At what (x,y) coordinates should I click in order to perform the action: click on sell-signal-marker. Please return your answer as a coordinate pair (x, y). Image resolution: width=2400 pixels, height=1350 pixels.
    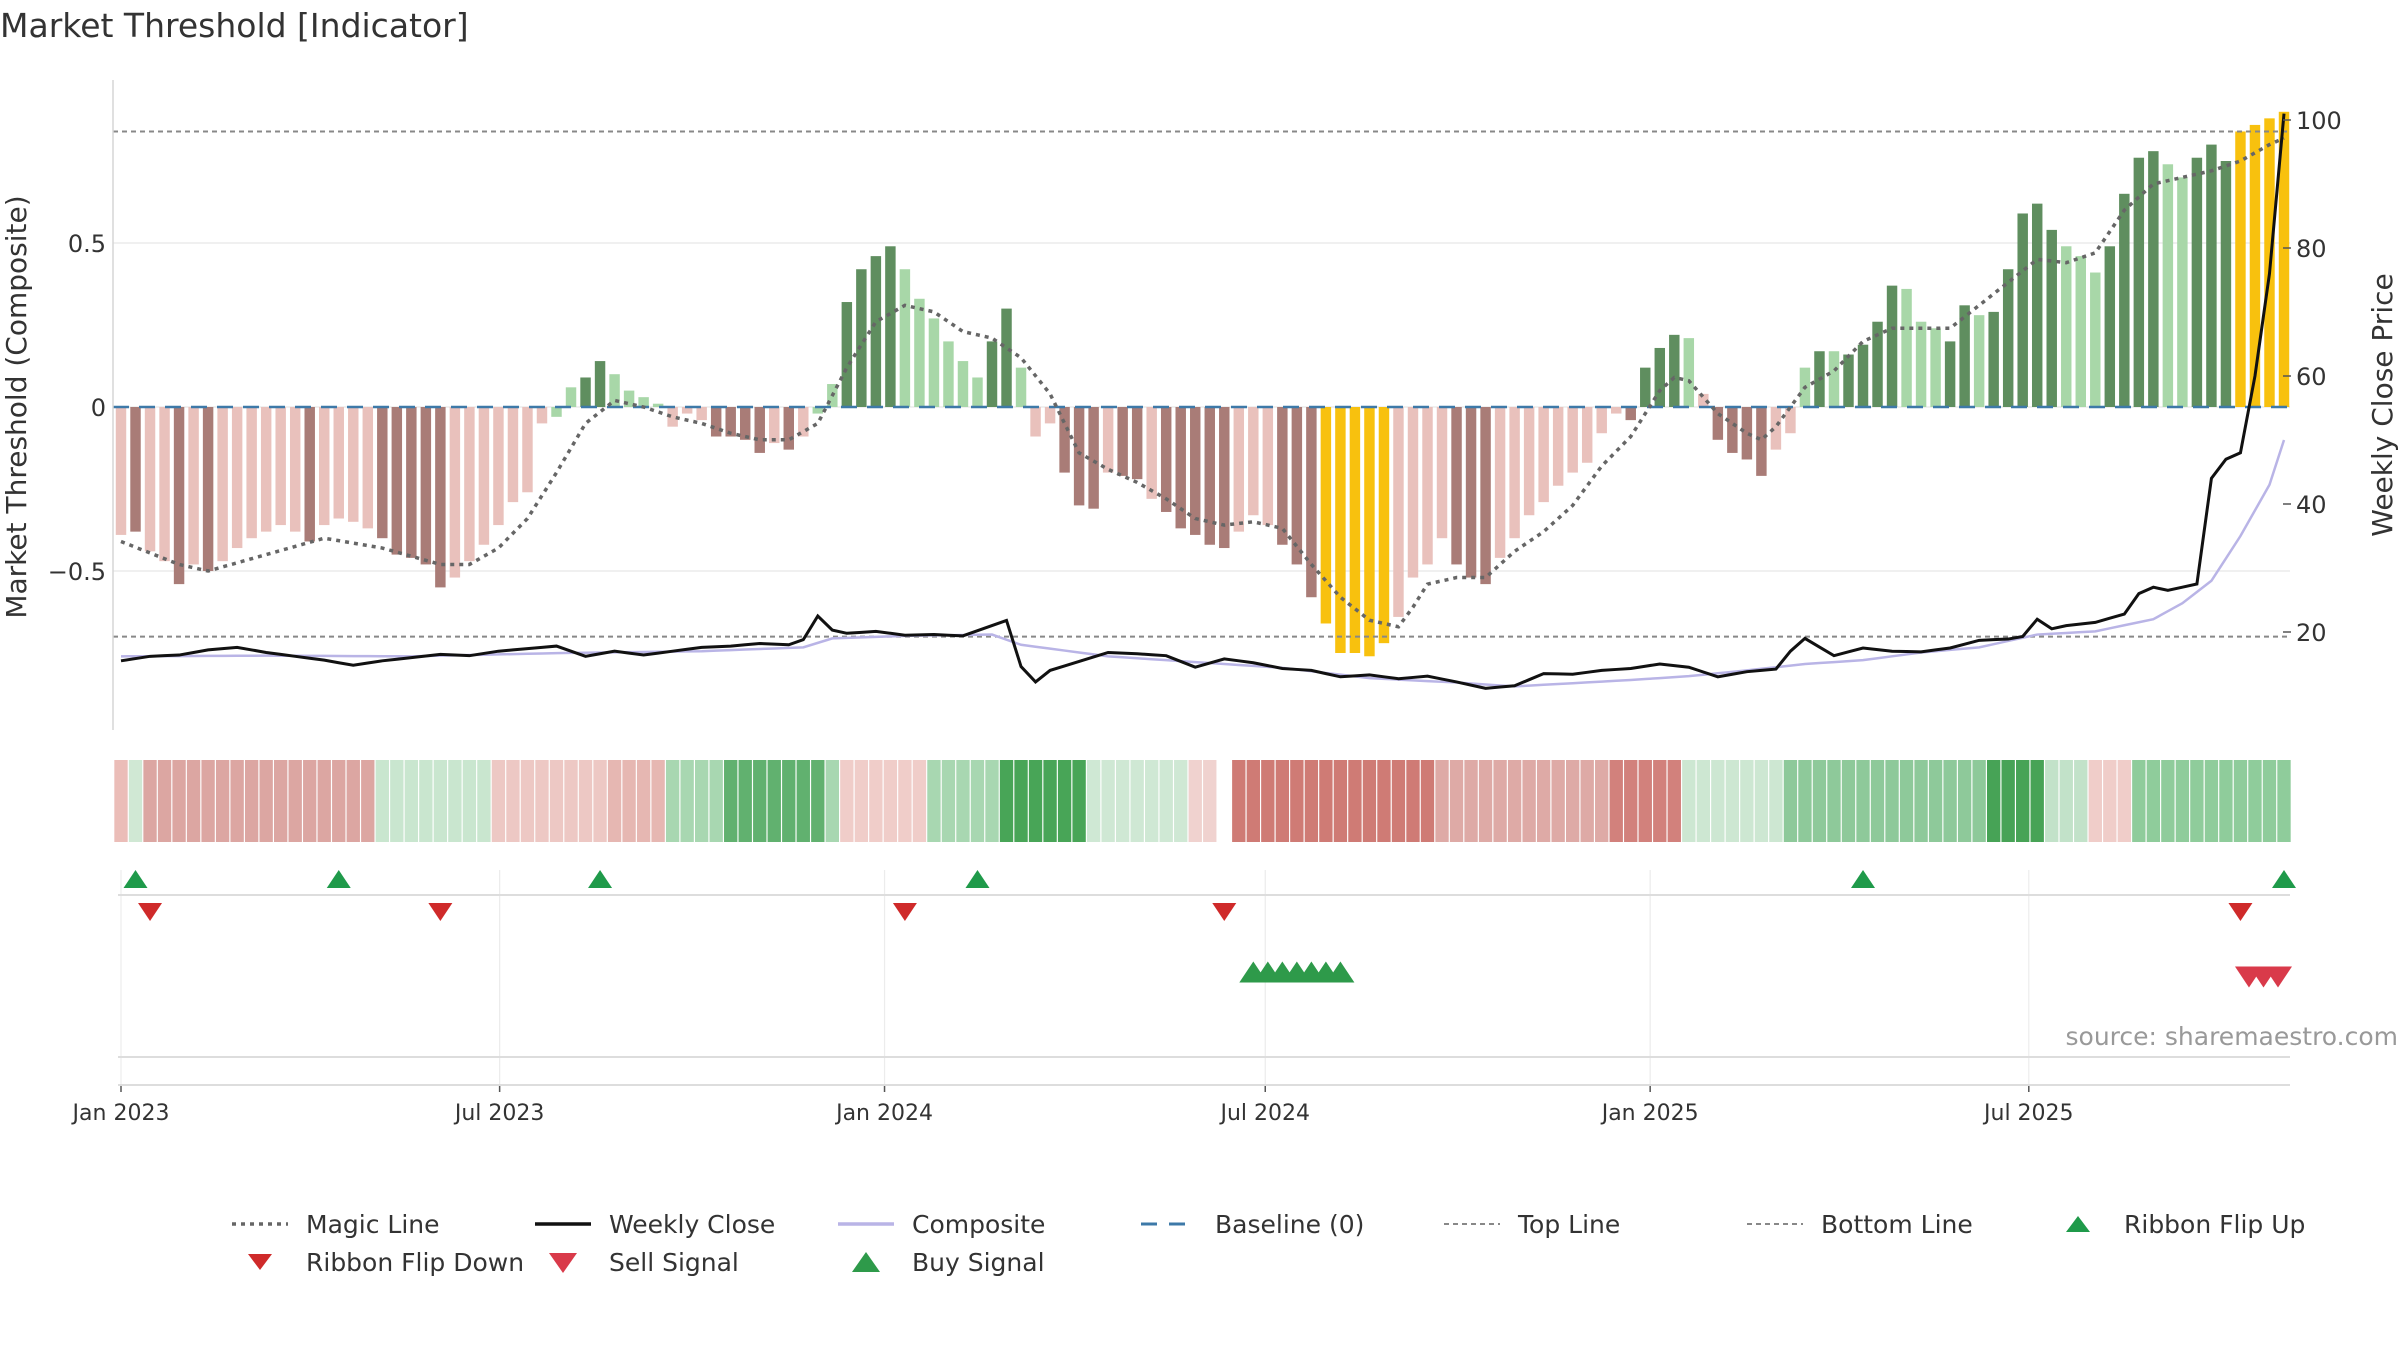
    Looking at the image, I should click on (2278, 977).